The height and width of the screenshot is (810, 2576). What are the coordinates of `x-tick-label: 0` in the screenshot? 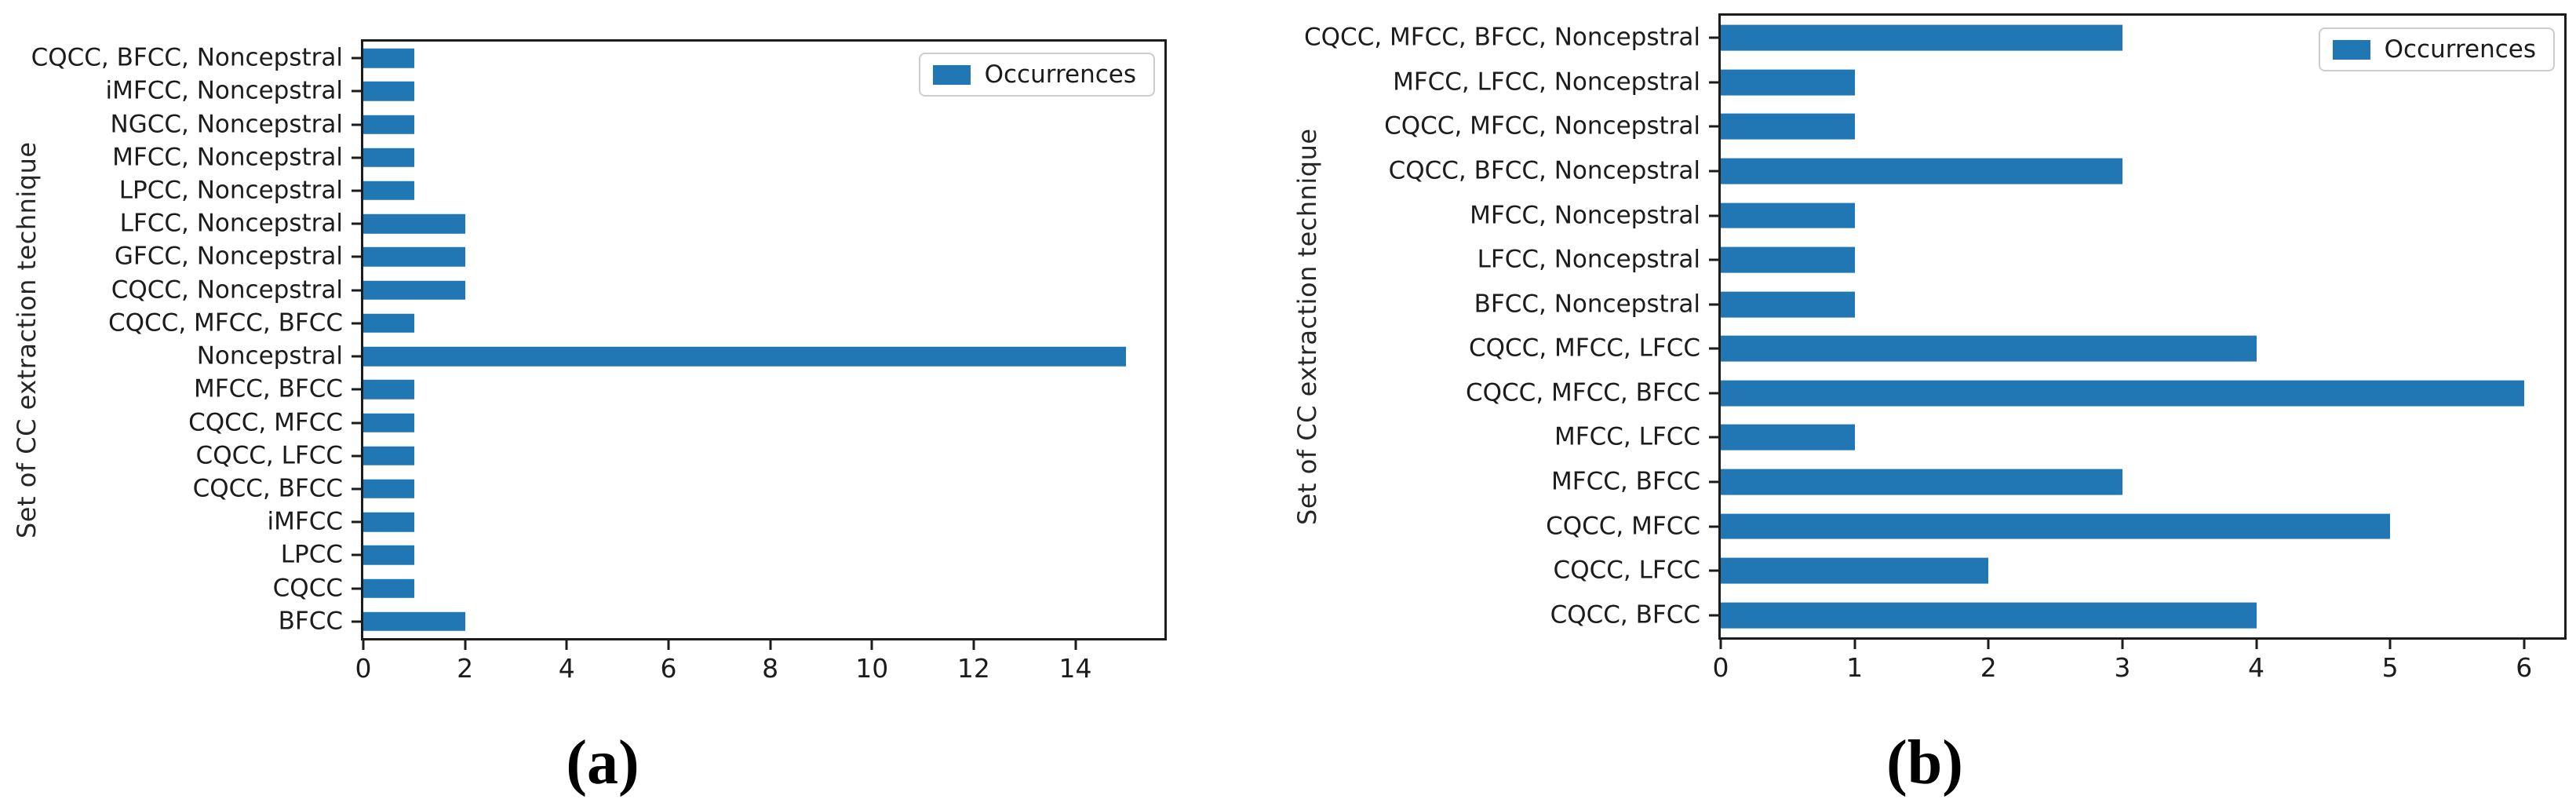 It's located at (1720, 667).